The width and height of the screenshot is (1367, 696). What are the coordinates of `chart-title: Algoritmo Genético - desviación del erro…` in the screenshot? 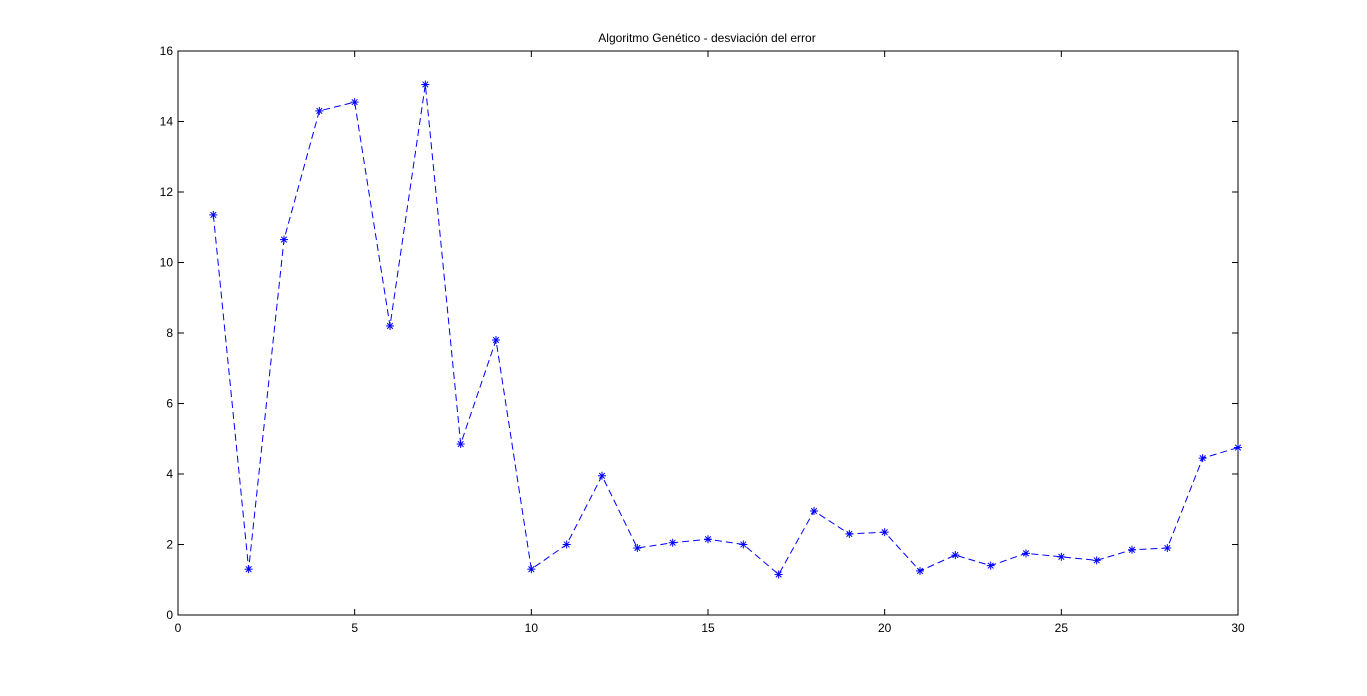 It's located at (706, 38).